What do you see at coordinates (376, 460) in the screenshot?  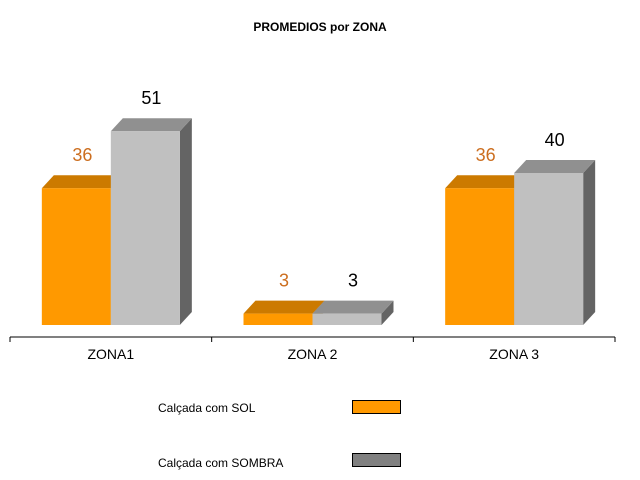 I see `legend-swatch-sombra` at bounding box center [376, 460].